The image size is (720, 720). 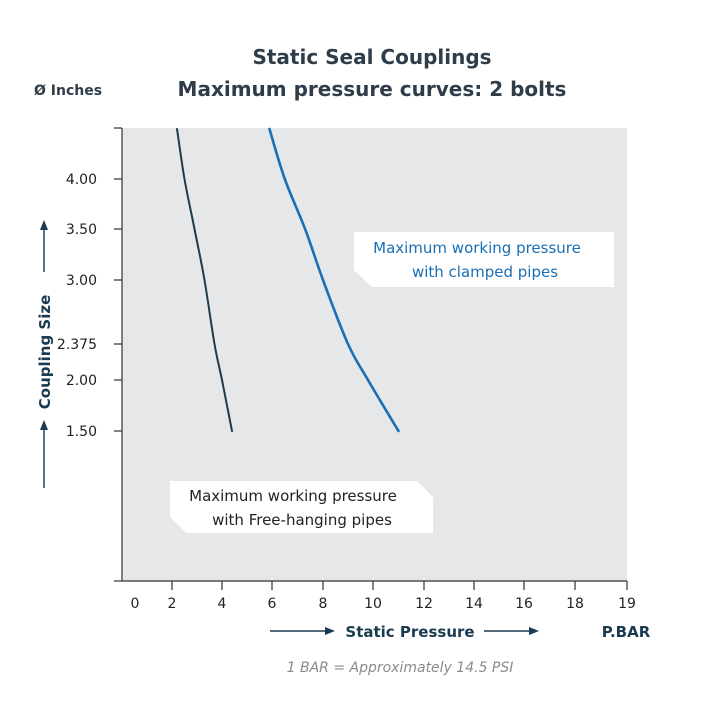 What do you see at coordinates (330, 631) in the screenshot?
I see `x-arrow-left-head` at bounding box center [330, 631].